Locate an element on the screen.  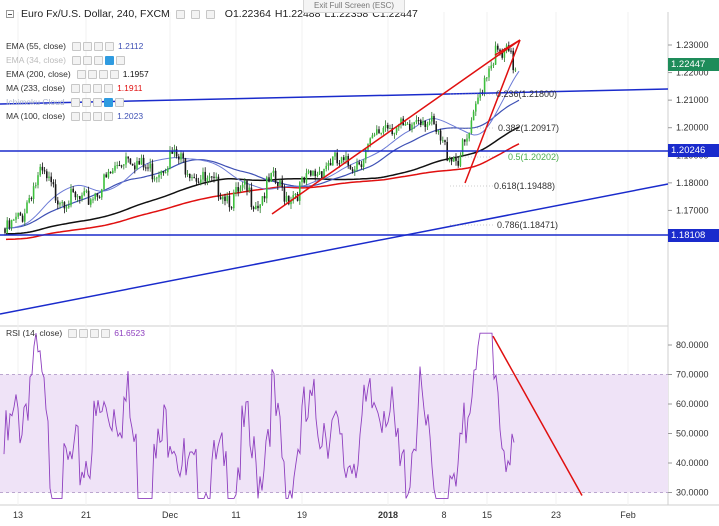
wedge-upper-line is located at coordinates (396, 127).